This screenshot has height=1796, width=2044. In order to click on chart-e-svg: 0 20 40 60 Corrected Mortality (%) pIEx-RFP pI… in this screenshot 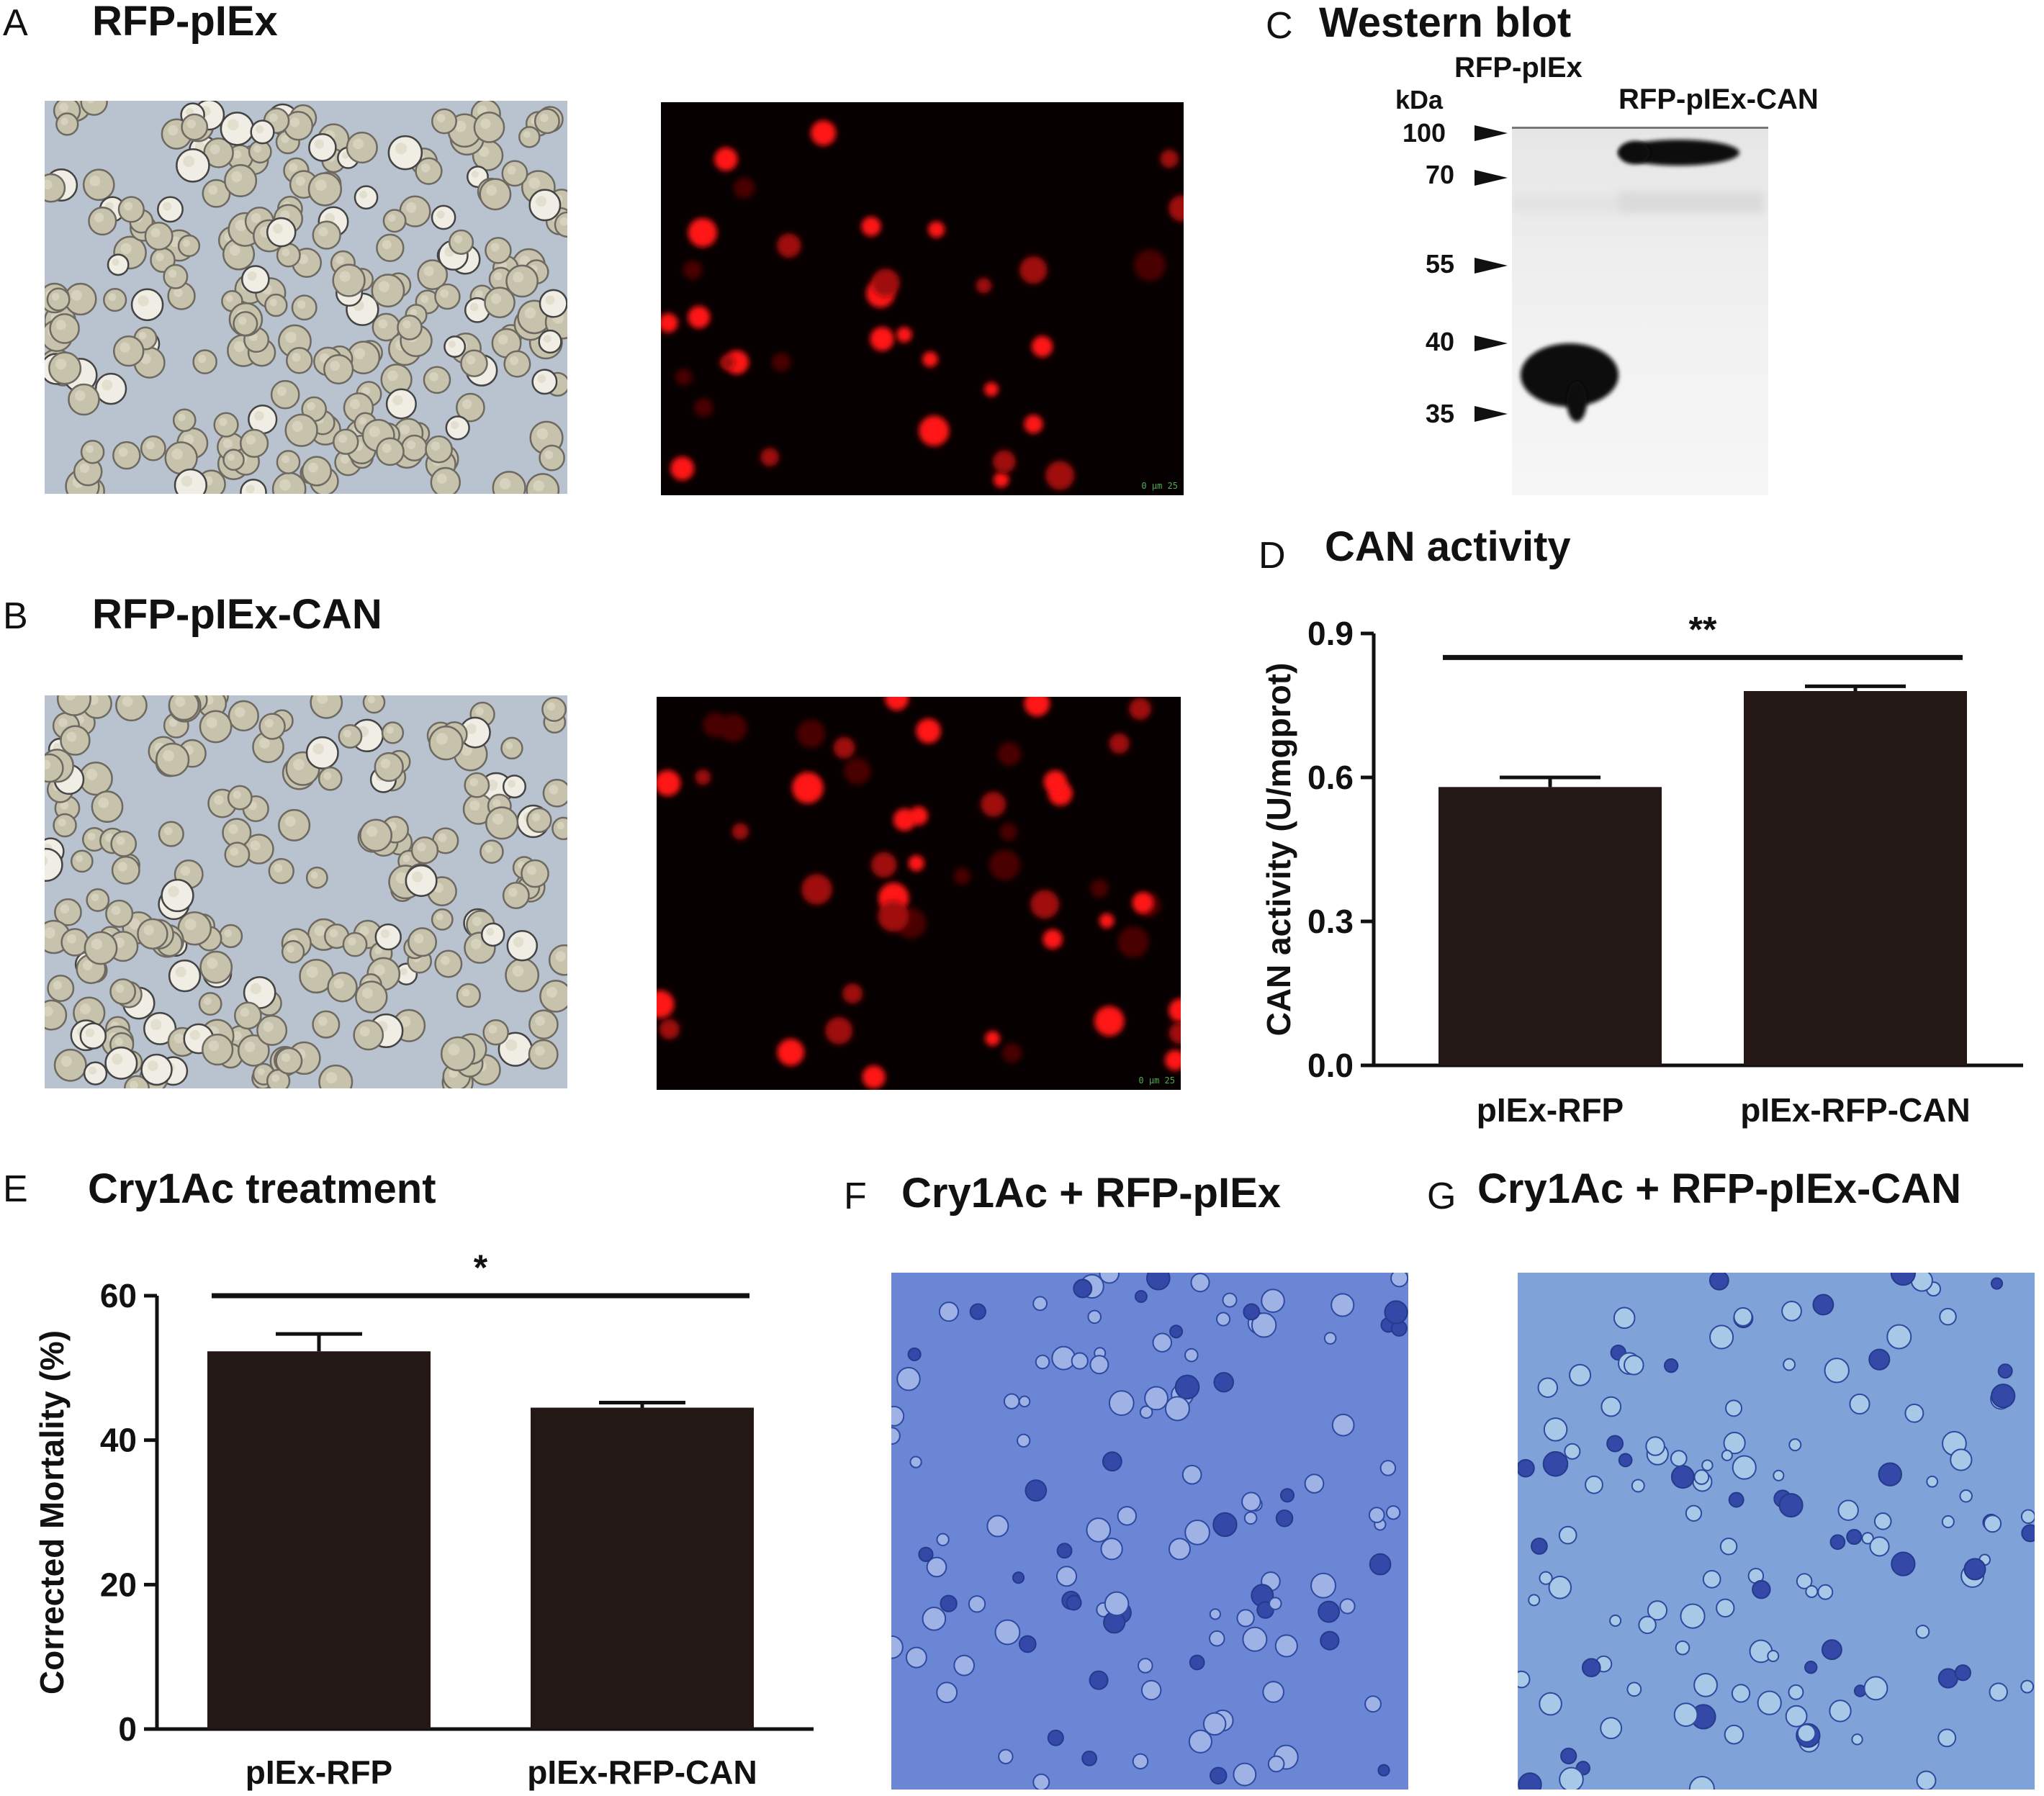, I will do `click(423, 1519)`.